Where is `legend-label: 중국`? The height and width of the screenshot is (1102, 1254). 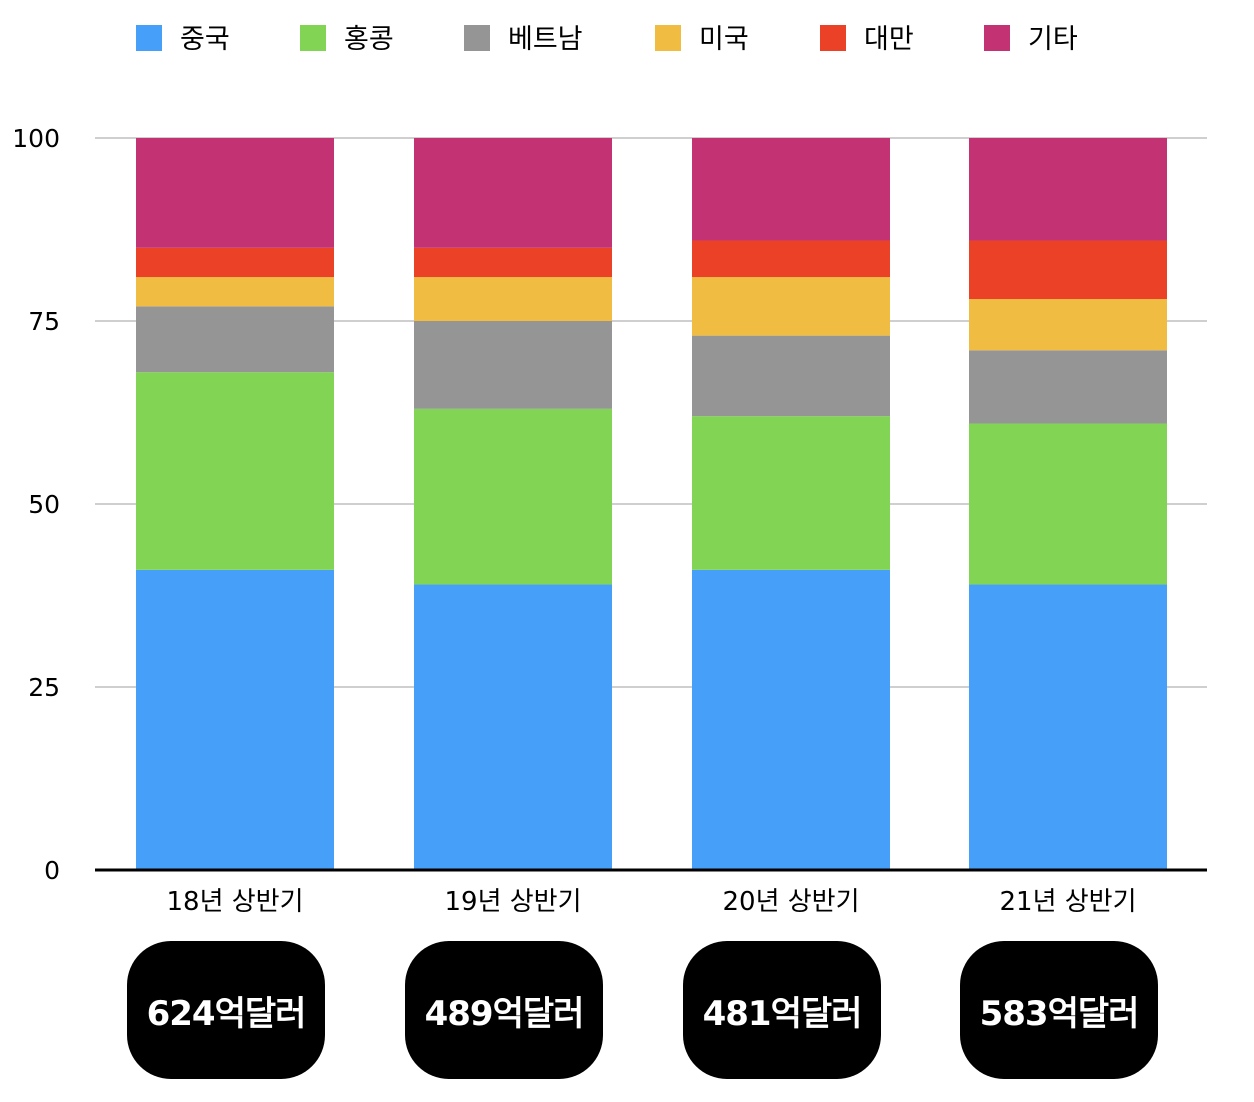
legend-label: 중국 is located at coordinates (205, 39).